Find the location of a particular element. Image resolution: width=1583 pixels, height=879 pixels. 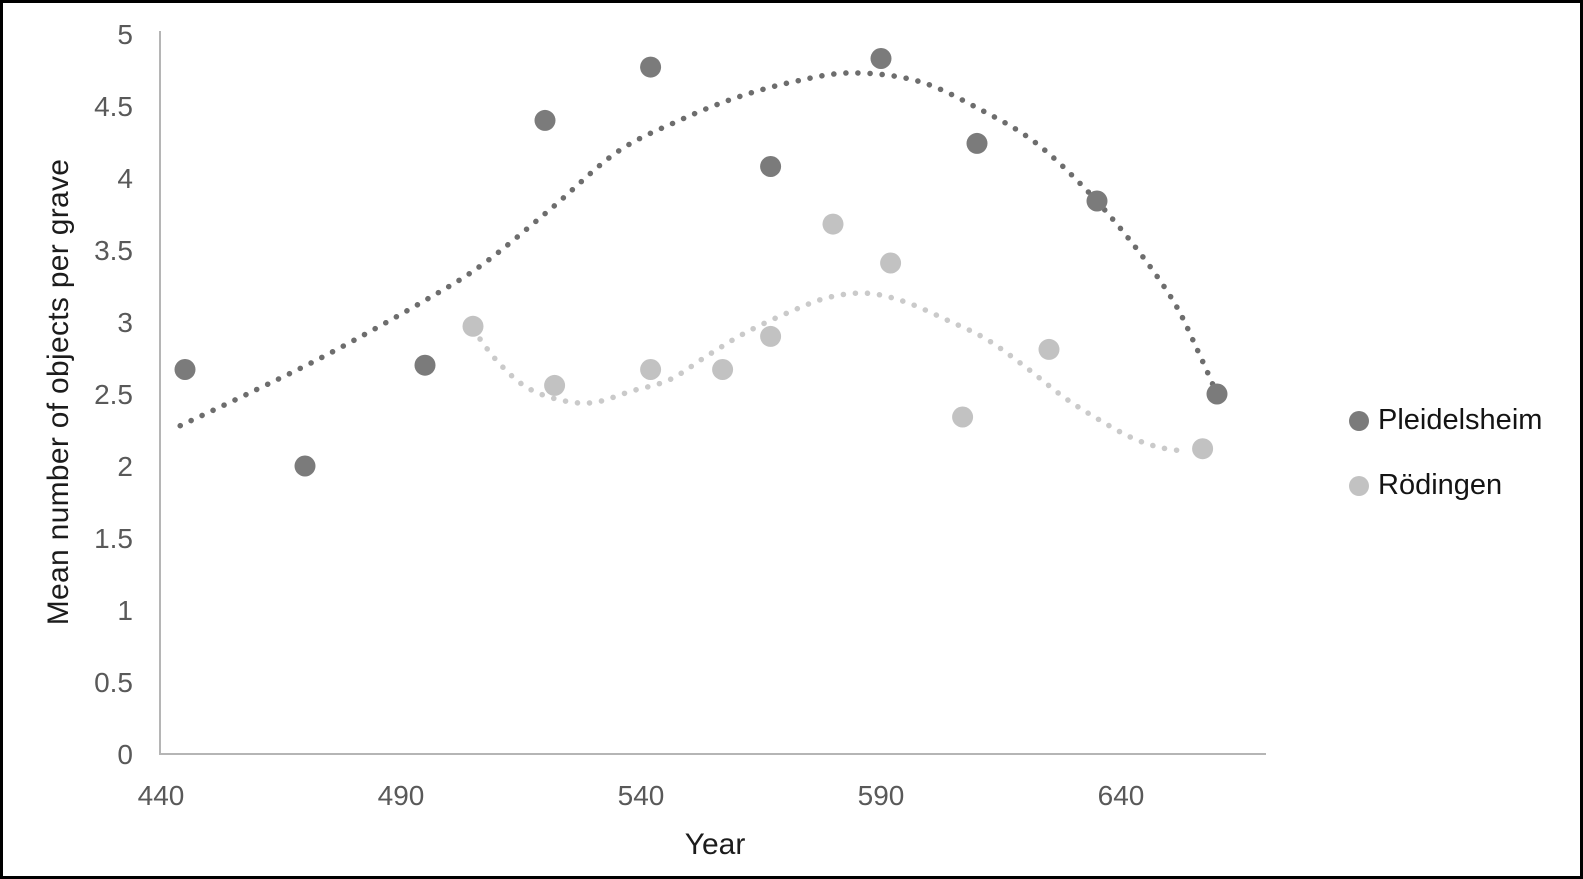

x-tick-label: 540 is located at coordinates (641, 795).